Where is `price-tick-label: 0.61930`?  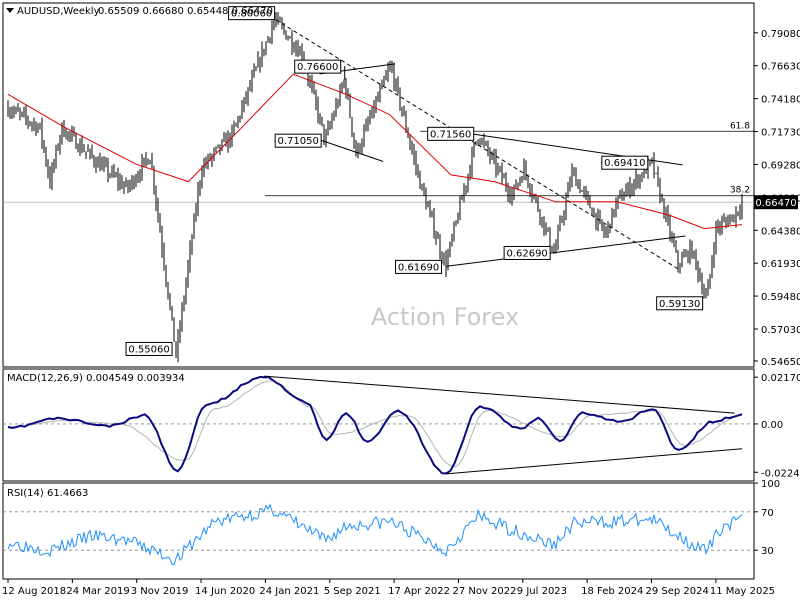 price-tick-label: 0.61930 is located at coordinates (780, 264).